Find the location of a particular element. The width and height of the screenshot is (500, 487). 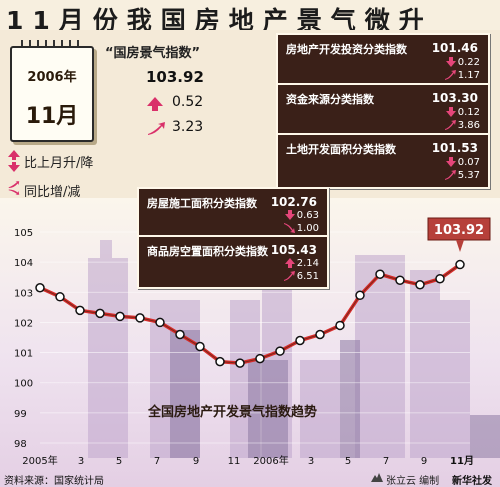

x-tick-label: 11月 is located at coordinates (462, 461).